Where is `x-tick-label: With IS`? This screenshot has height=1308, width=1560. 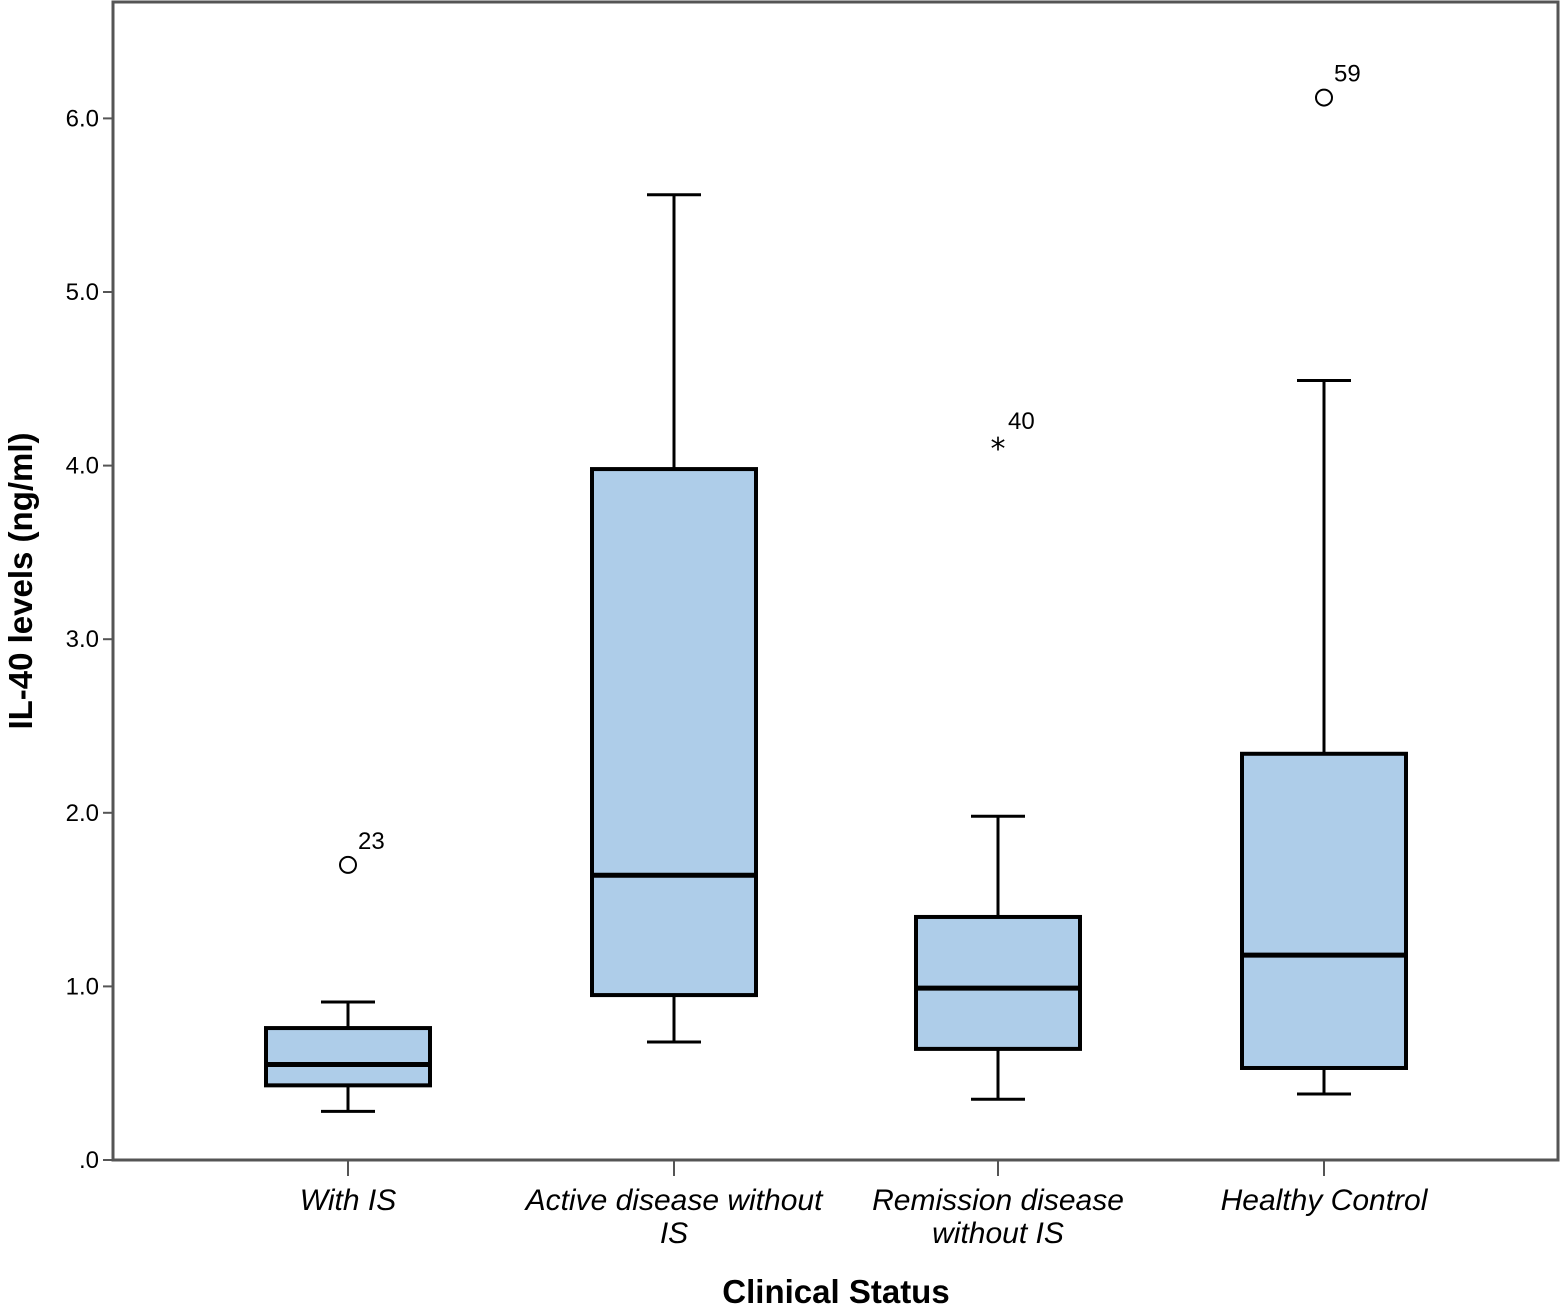 x-tick-label: With IS is located at coordinates (348, 1200).